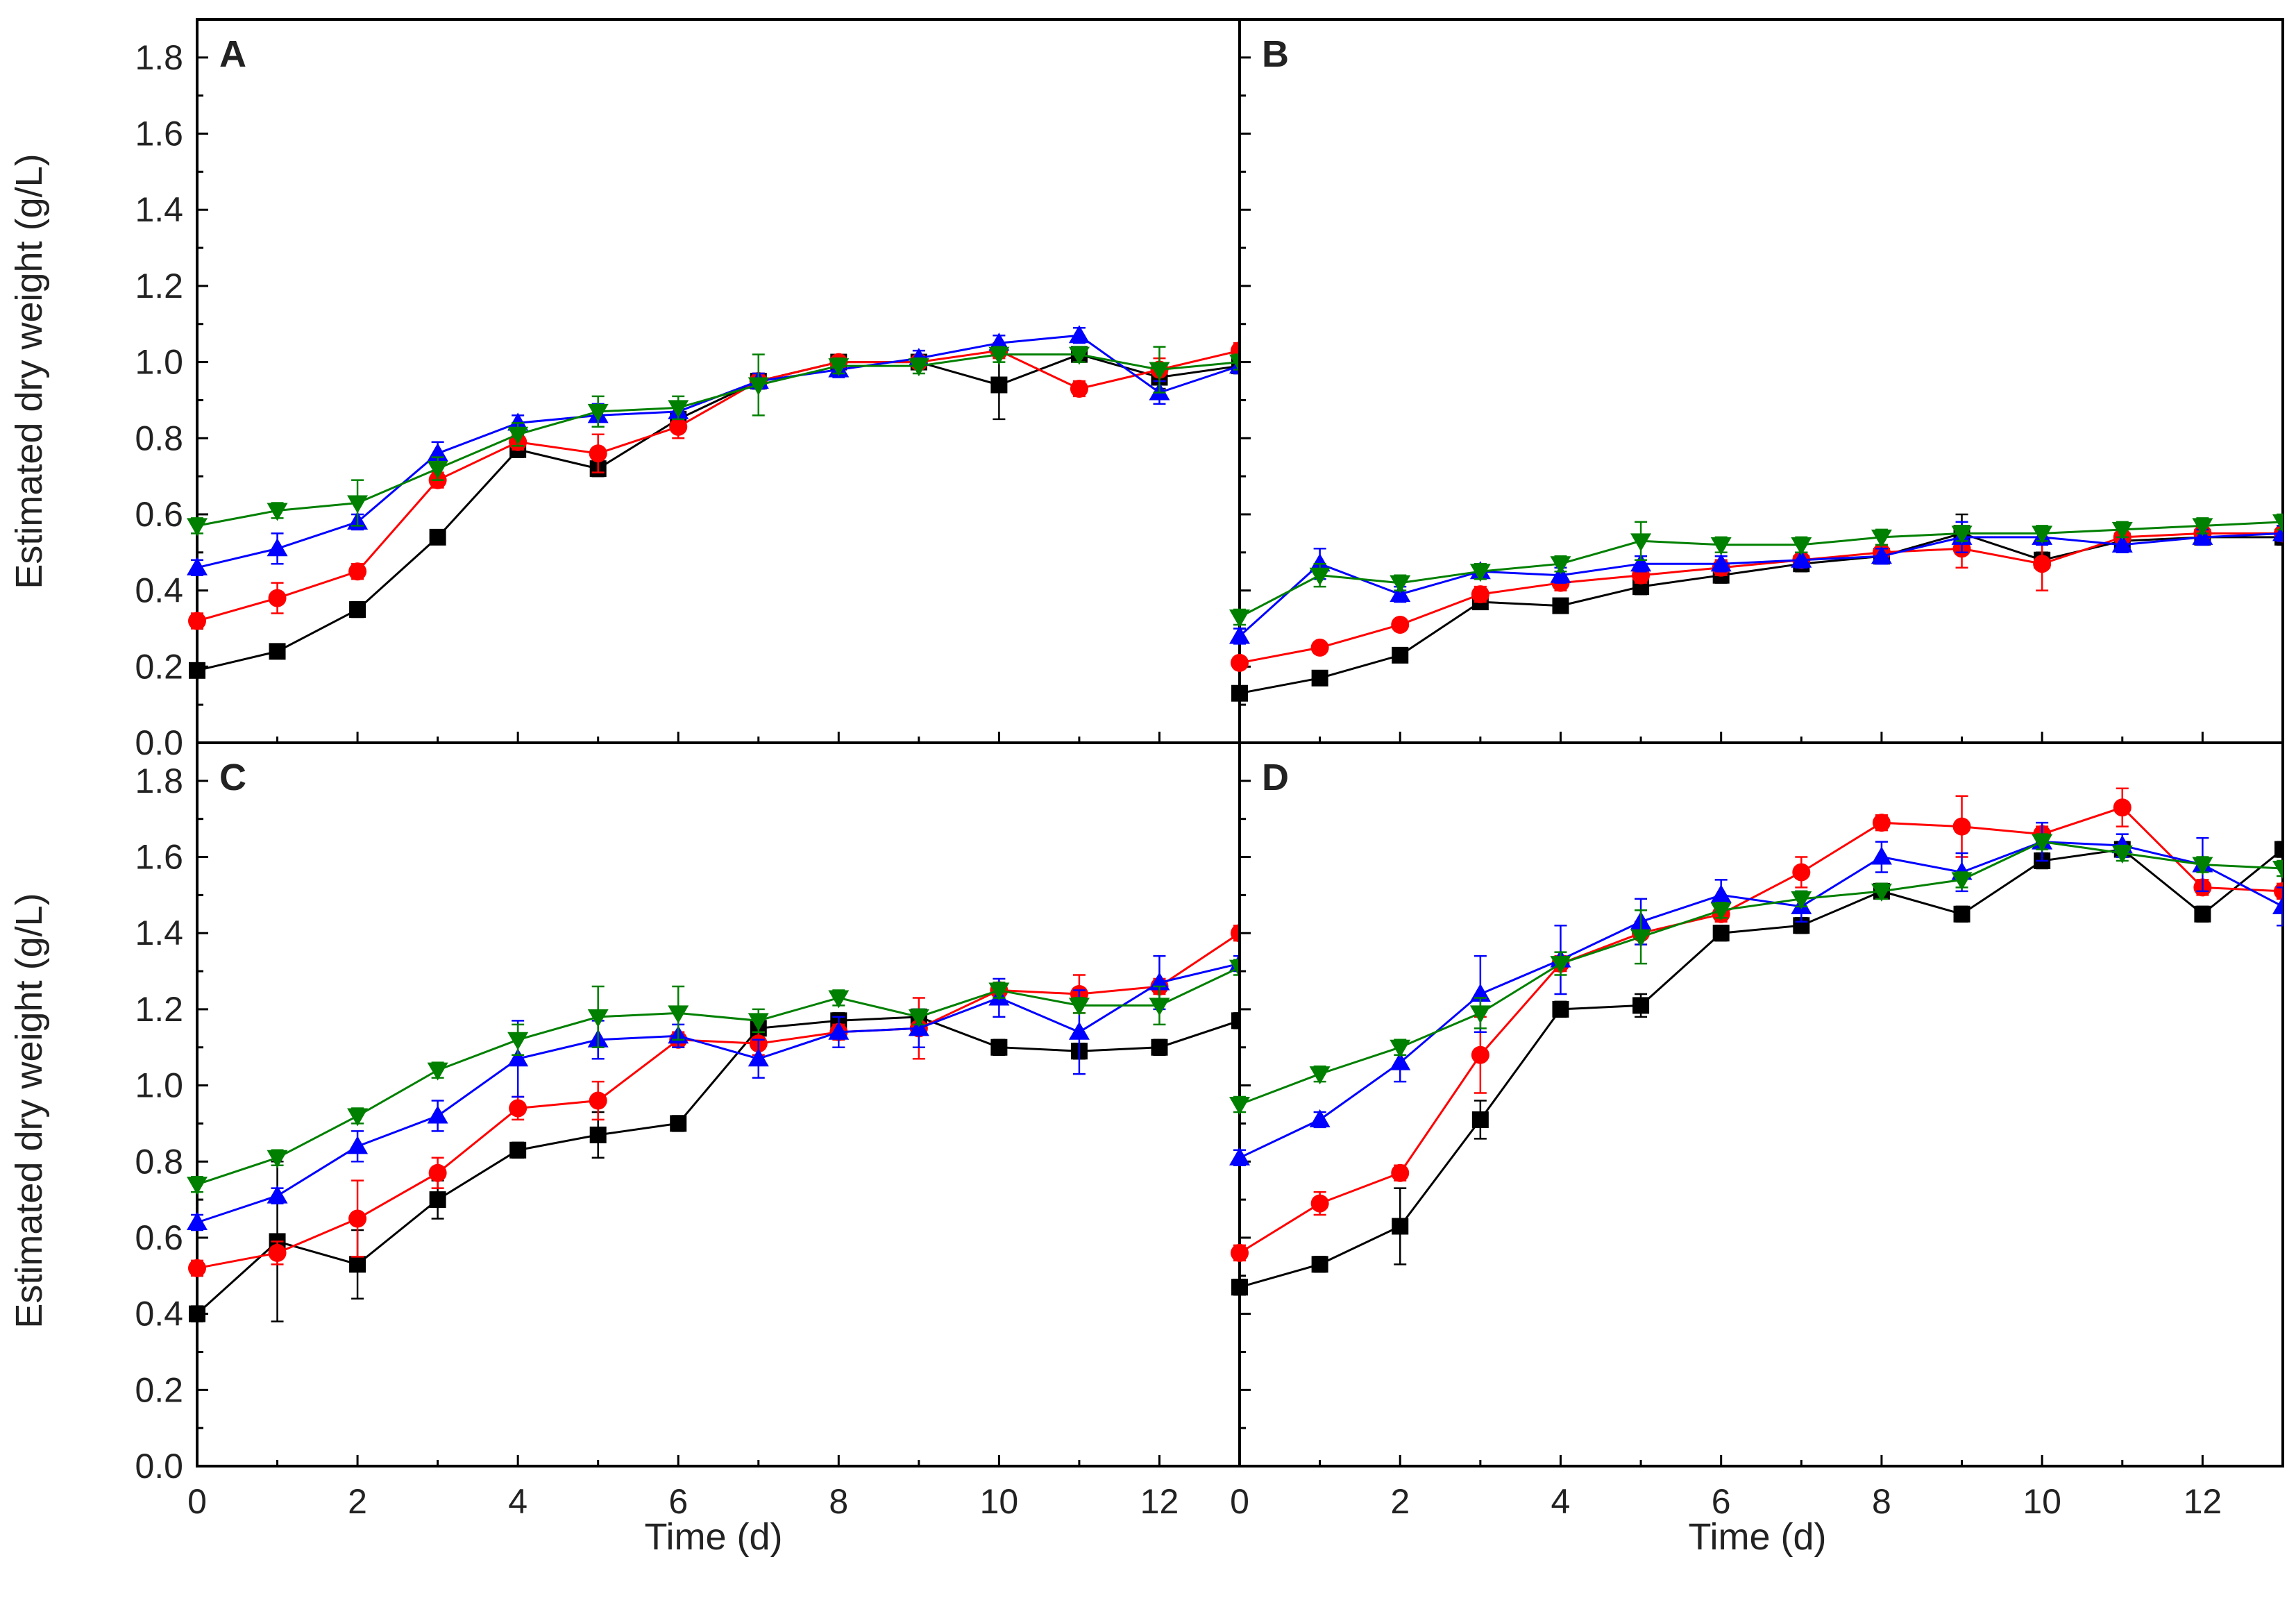 This screenshot has width=2296, height=1623. I want to click on series-blue, so click(1756, 583).